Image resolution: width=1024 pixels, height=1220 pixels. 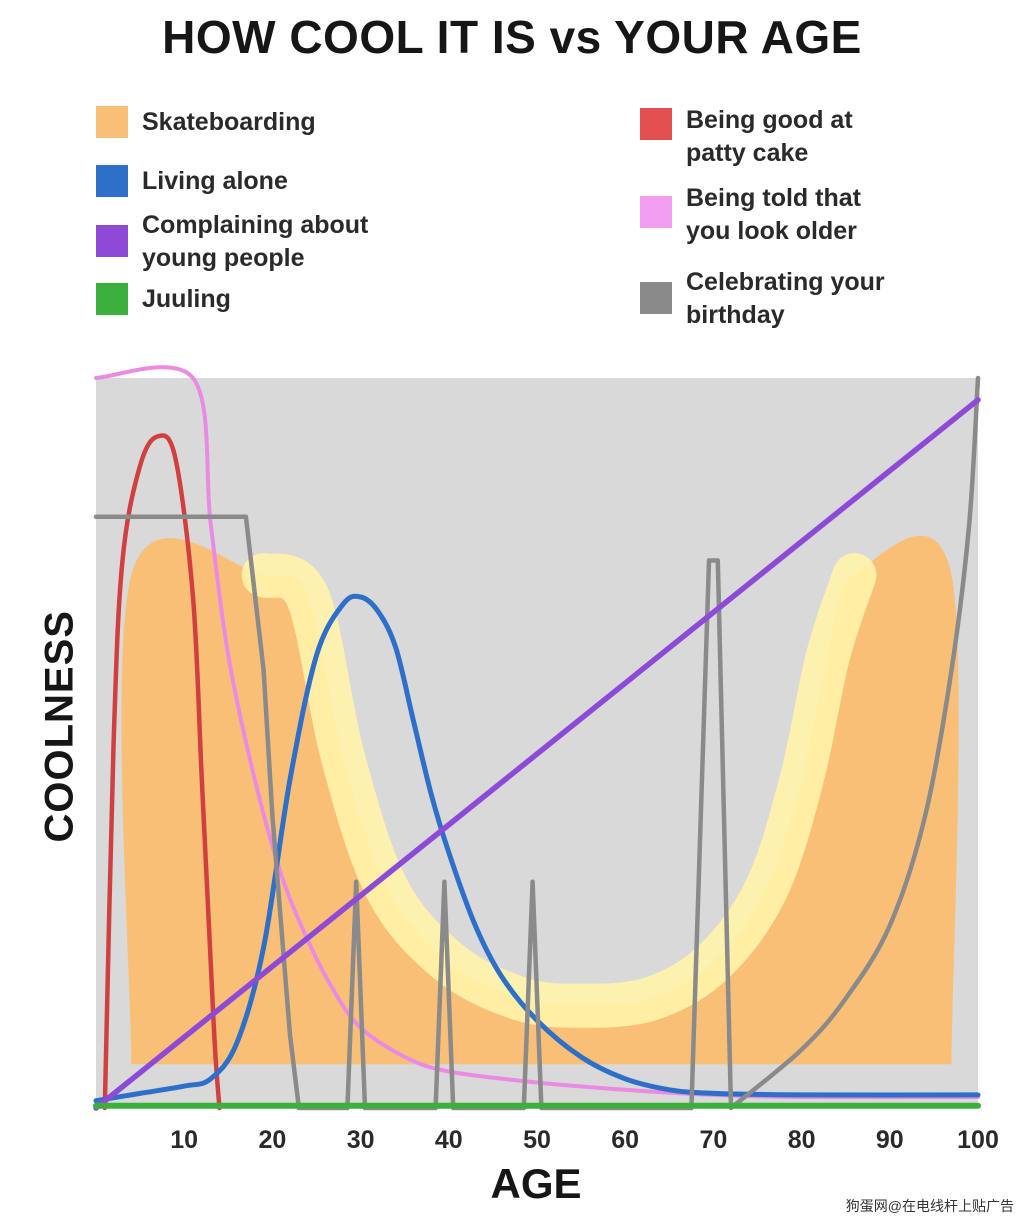 I want to click on legend-item-birthday: Celebrating your birthday, so click(x=762, y=299).